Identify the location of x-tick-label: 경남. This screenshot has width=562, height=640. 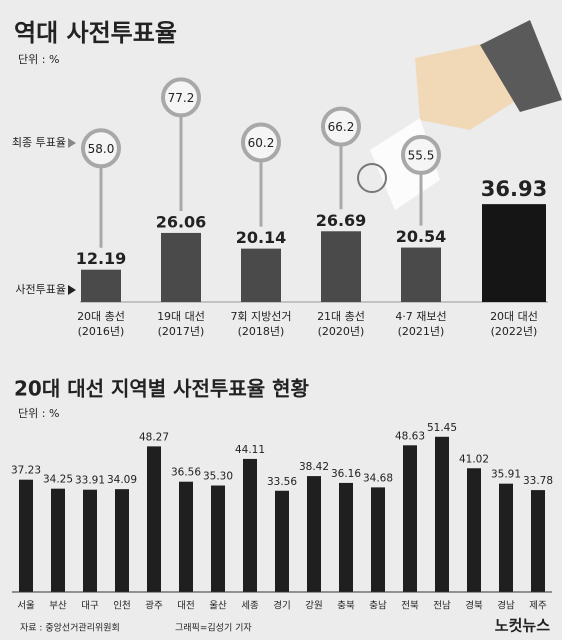
(506, 606).